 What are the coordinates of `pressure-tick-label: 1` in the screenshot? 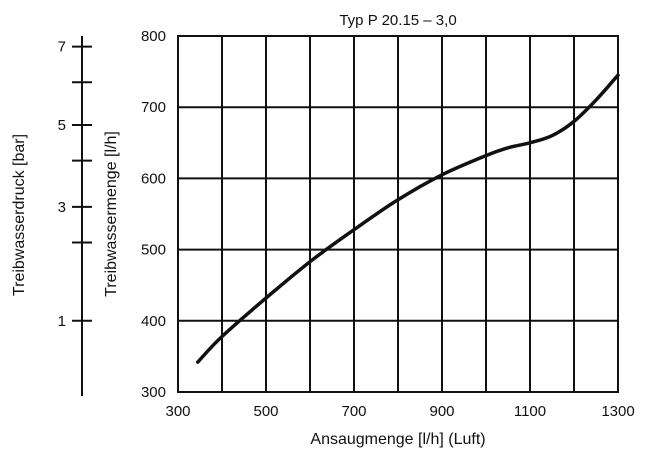 It's located at (62, 321).